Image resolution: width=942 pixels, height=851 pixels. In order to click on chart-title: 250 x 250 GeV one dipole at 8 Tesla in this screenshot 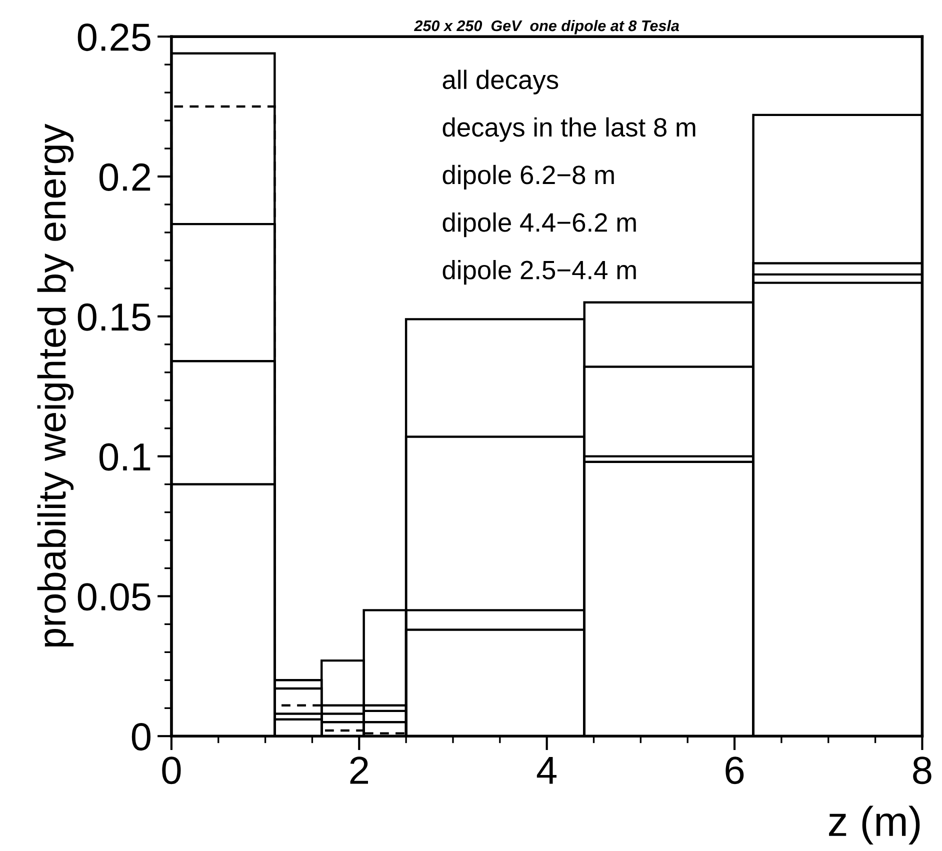, I will do `click(546, 27)`.